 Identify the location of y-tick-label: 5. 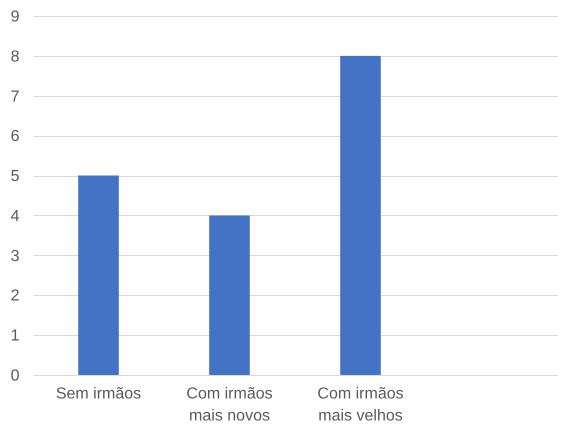
(15, 177).